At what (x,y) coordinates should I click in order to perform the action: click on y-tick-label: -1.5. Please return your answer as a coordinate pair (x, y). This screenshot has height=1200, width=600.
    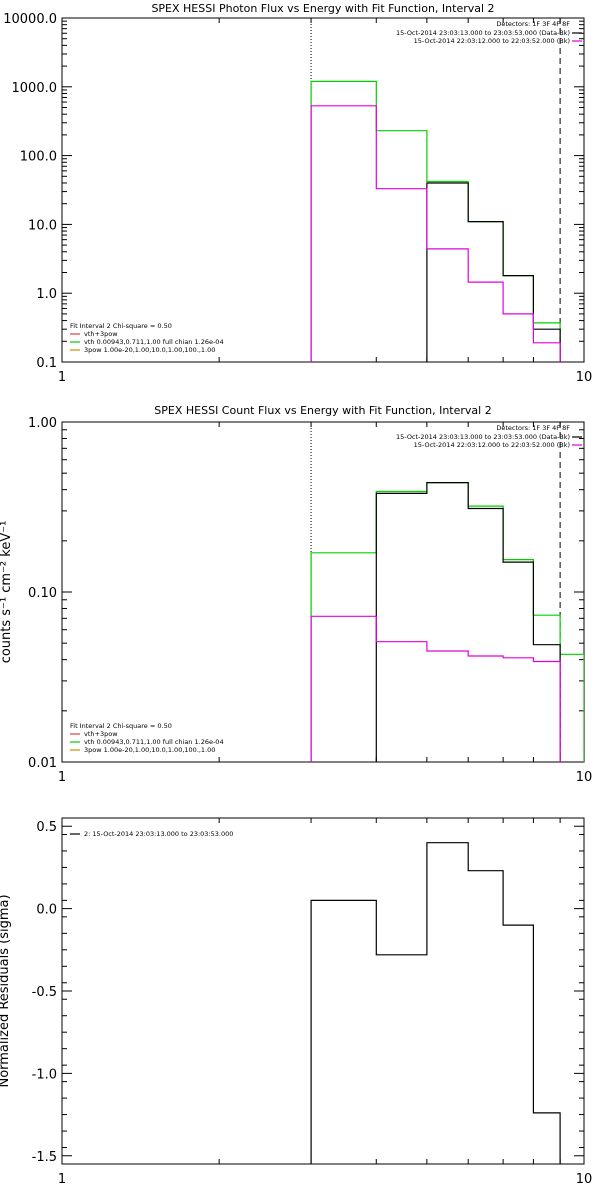
    Looking at the image, I should click on (44, 1157).